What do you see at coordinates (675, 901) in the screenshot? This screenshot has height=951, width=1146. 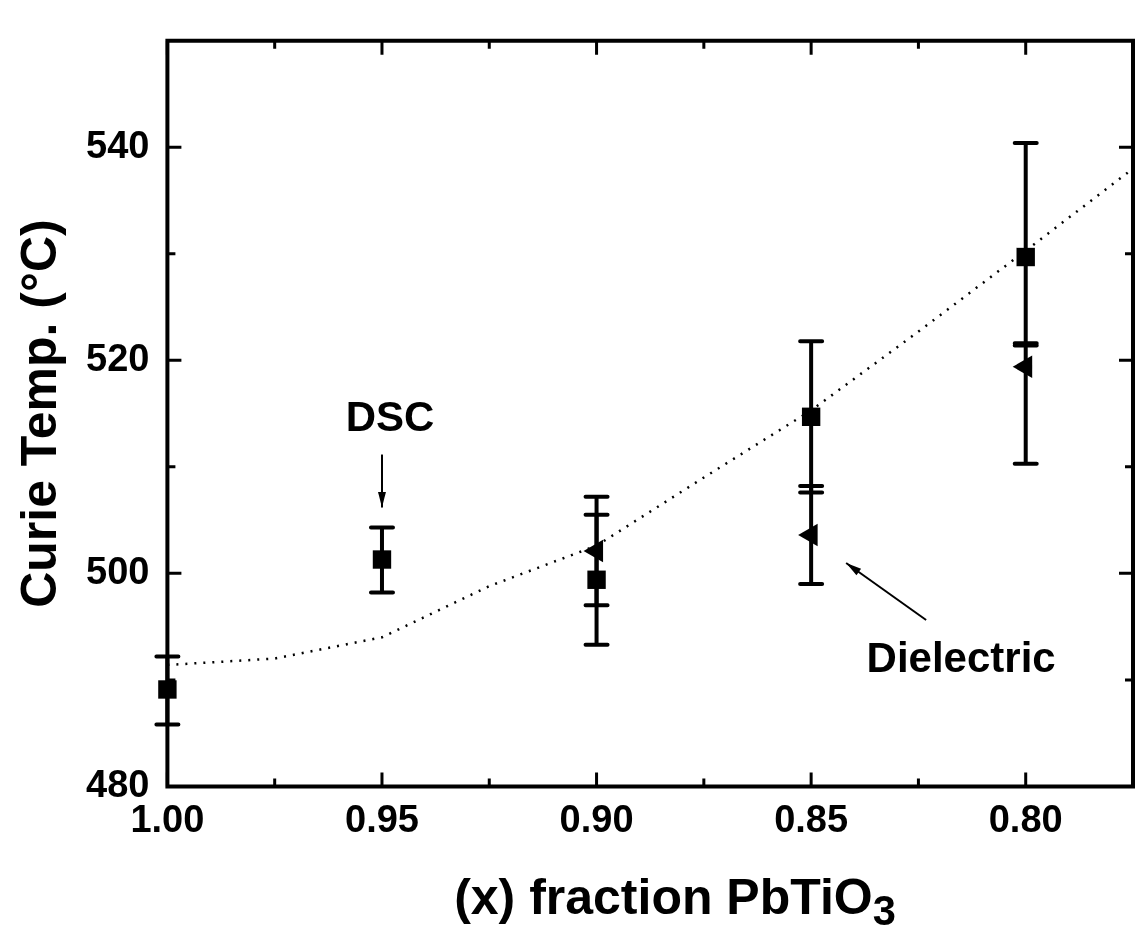 I see `x-axis-title: (x) fraction PbTiO$_{3}$` at bounding box center [675, 901].